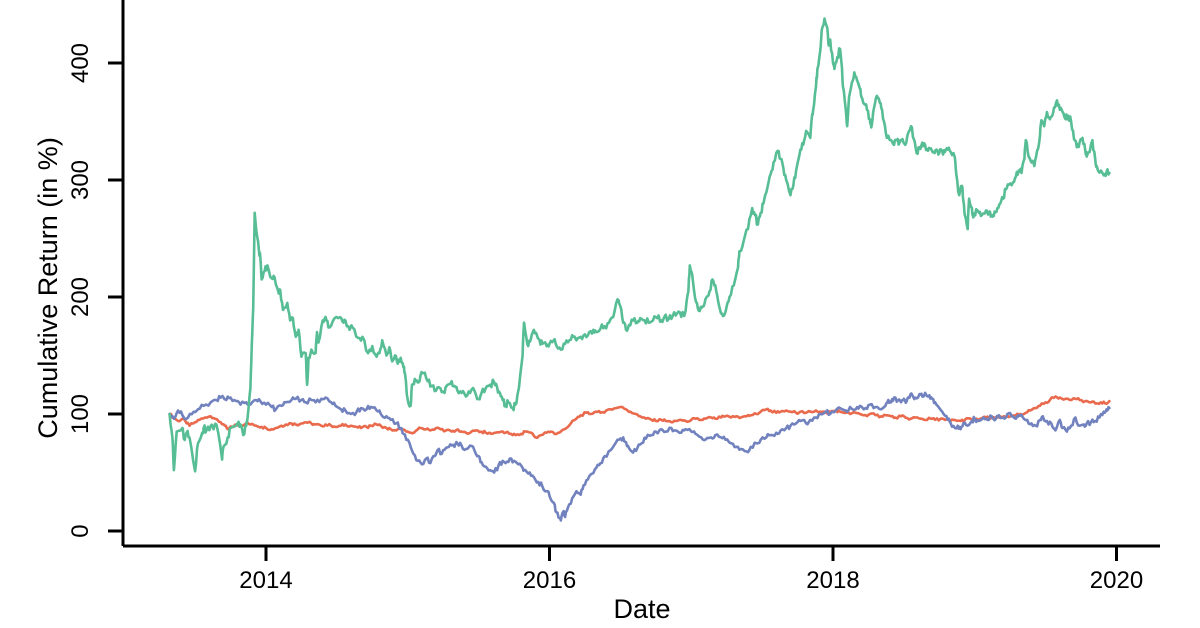 The height and width of the screenshot is (628, 1200). I want to click on x-tick-label: 2014, so click(265, 580).